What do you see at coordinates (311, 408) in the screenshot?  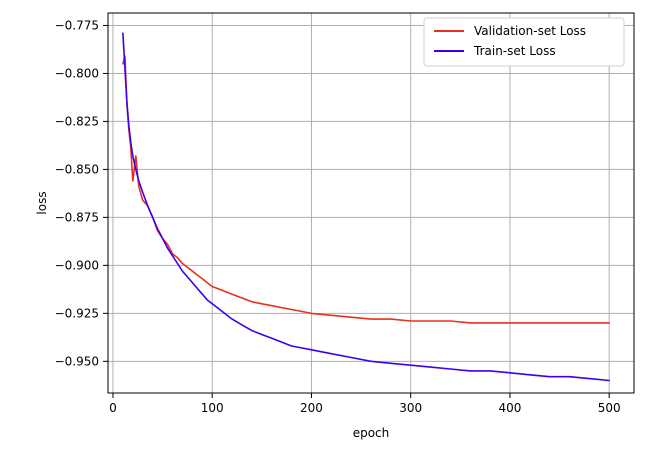 I see `x-tick-label: 200` at bounding box center [311, 408].